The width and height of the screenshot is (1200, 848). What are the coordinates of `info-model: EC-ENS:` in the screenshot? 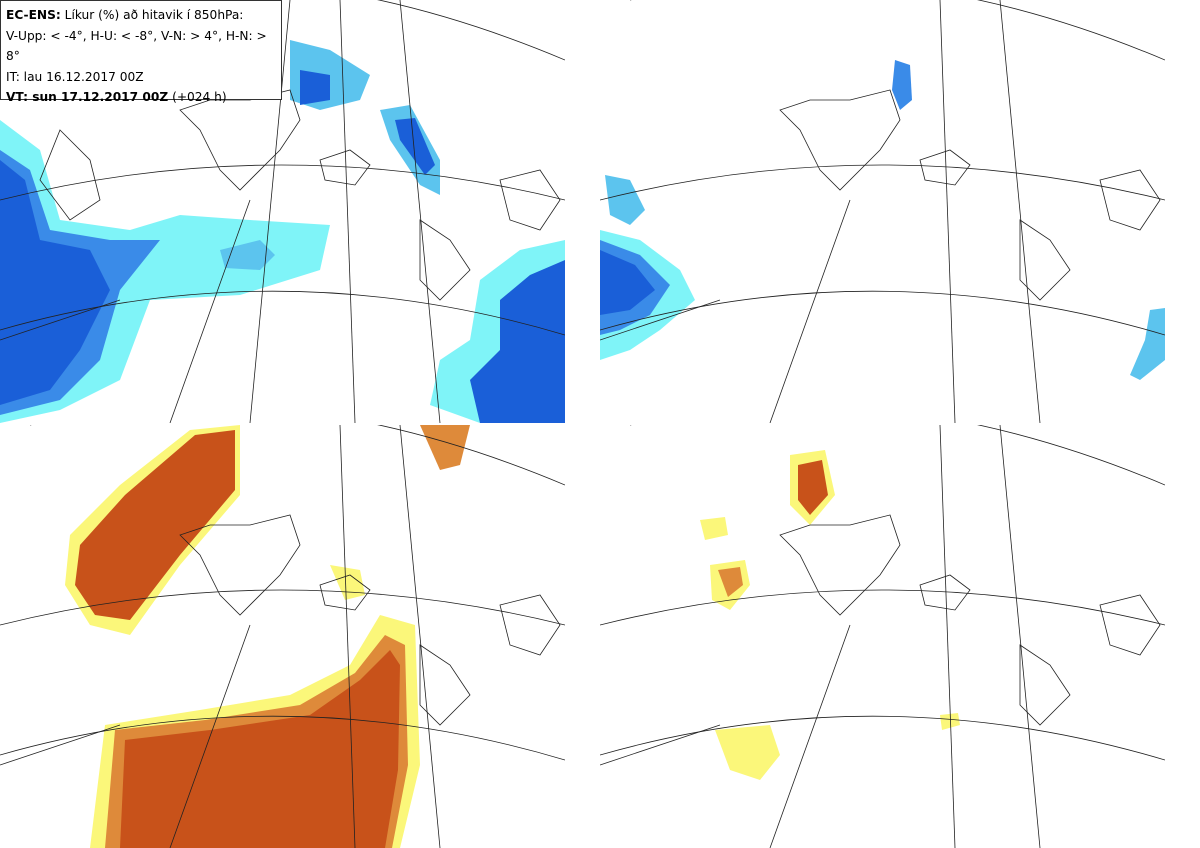 It's located at (33, 15).